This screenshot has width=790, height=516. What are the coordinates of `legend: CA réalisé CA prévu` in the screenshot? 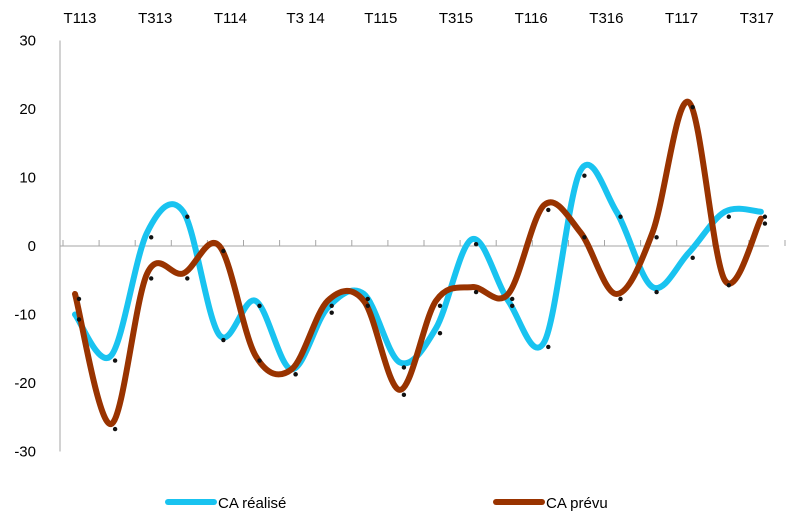 It's located at (388, 503).